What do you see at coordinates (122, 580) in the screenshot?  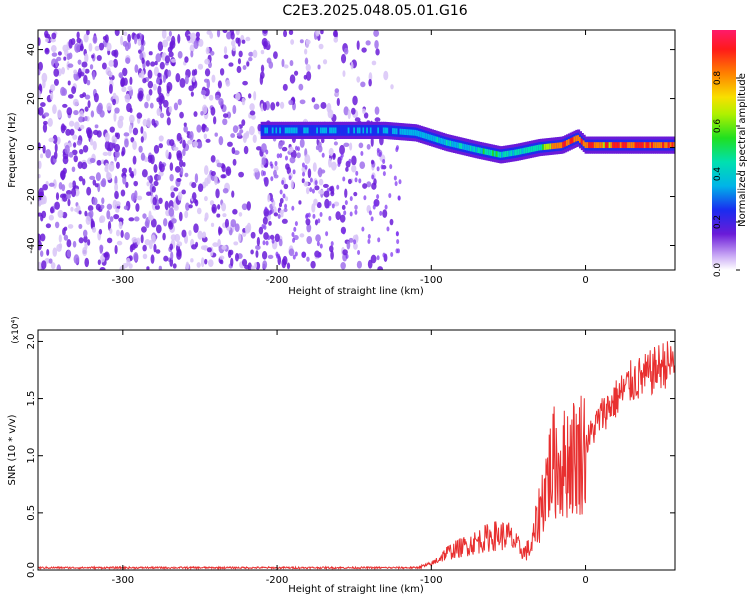 I see `x-tick-label: -300` at bounding box center [122, 580].